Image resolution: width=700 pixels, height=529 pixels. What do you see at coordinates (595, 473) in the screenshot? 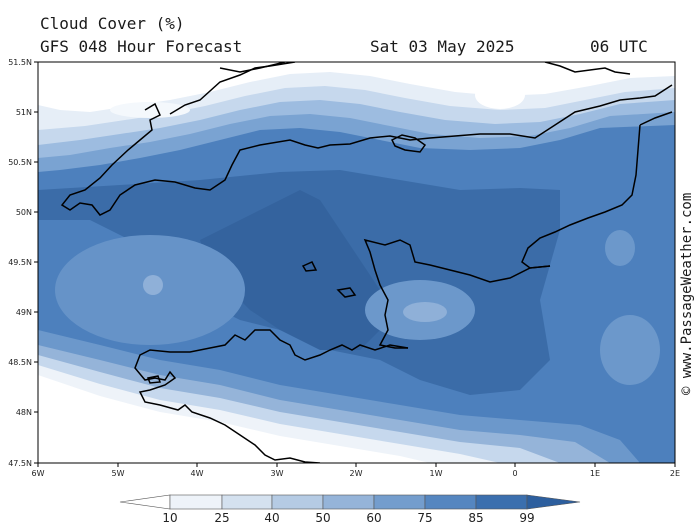
I see `lon-label-8: 1E` at bounding box center [595, 473].